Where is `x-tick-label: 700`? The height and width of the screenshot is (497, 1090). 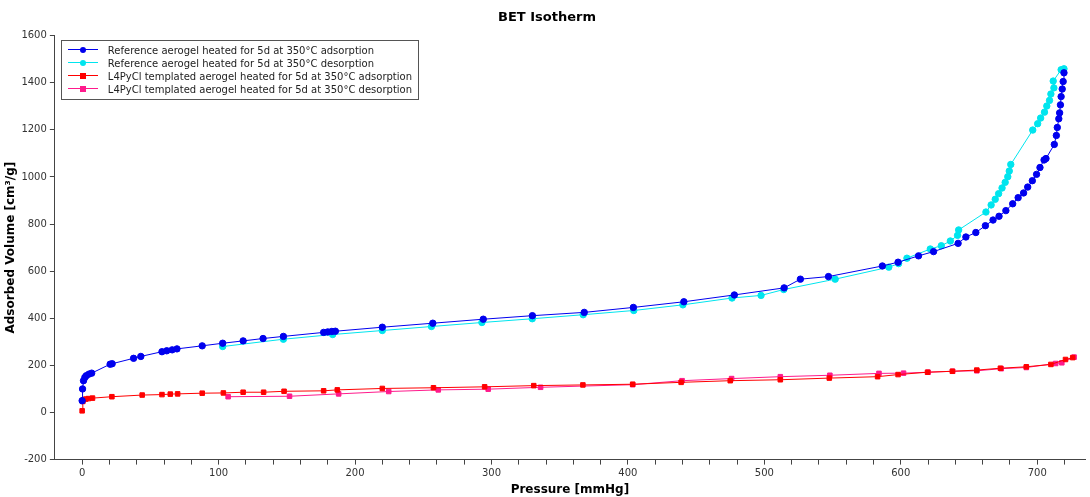 x-tick-label: 700 is located at coordinates (1037, 473).